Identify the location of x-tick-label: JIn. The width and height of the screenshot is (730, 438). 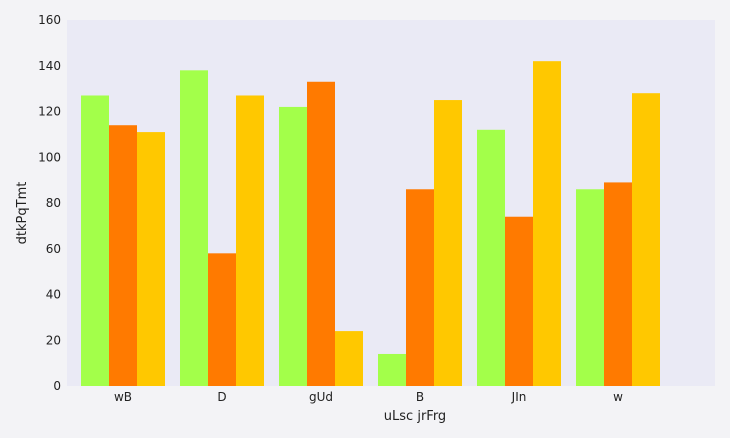
(519, 397).